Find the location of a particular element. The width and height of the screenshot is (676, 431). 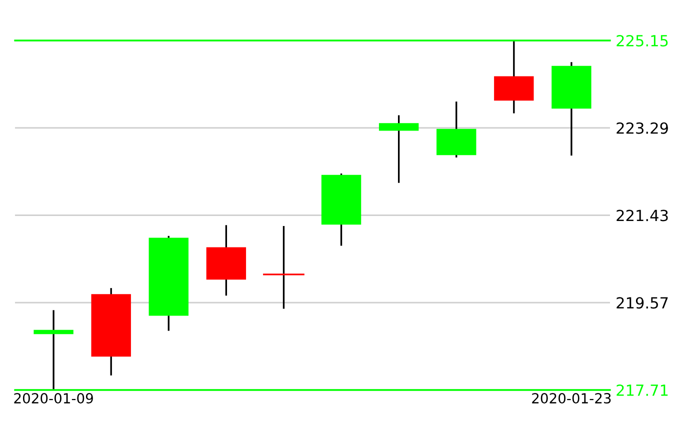

y-tick-label: 219.57 is located at coordinates (642, 303).